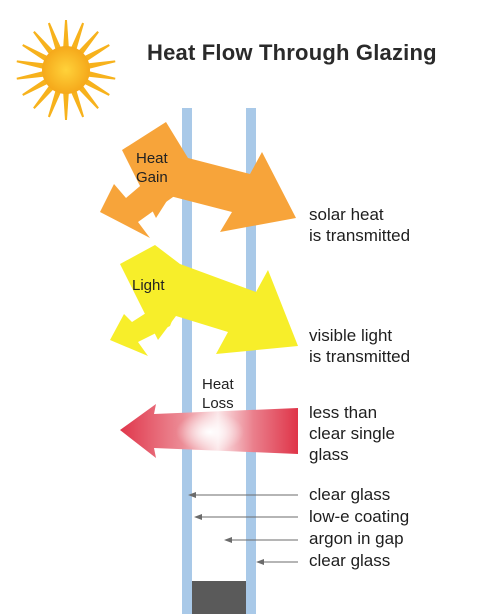 Image resolution: width=480 pixels, height=614 pixels. Describe the element at coordinates (350, 494) in the screenshot. I see `legend-item-outer-clear-glass: clear glass` at that location.